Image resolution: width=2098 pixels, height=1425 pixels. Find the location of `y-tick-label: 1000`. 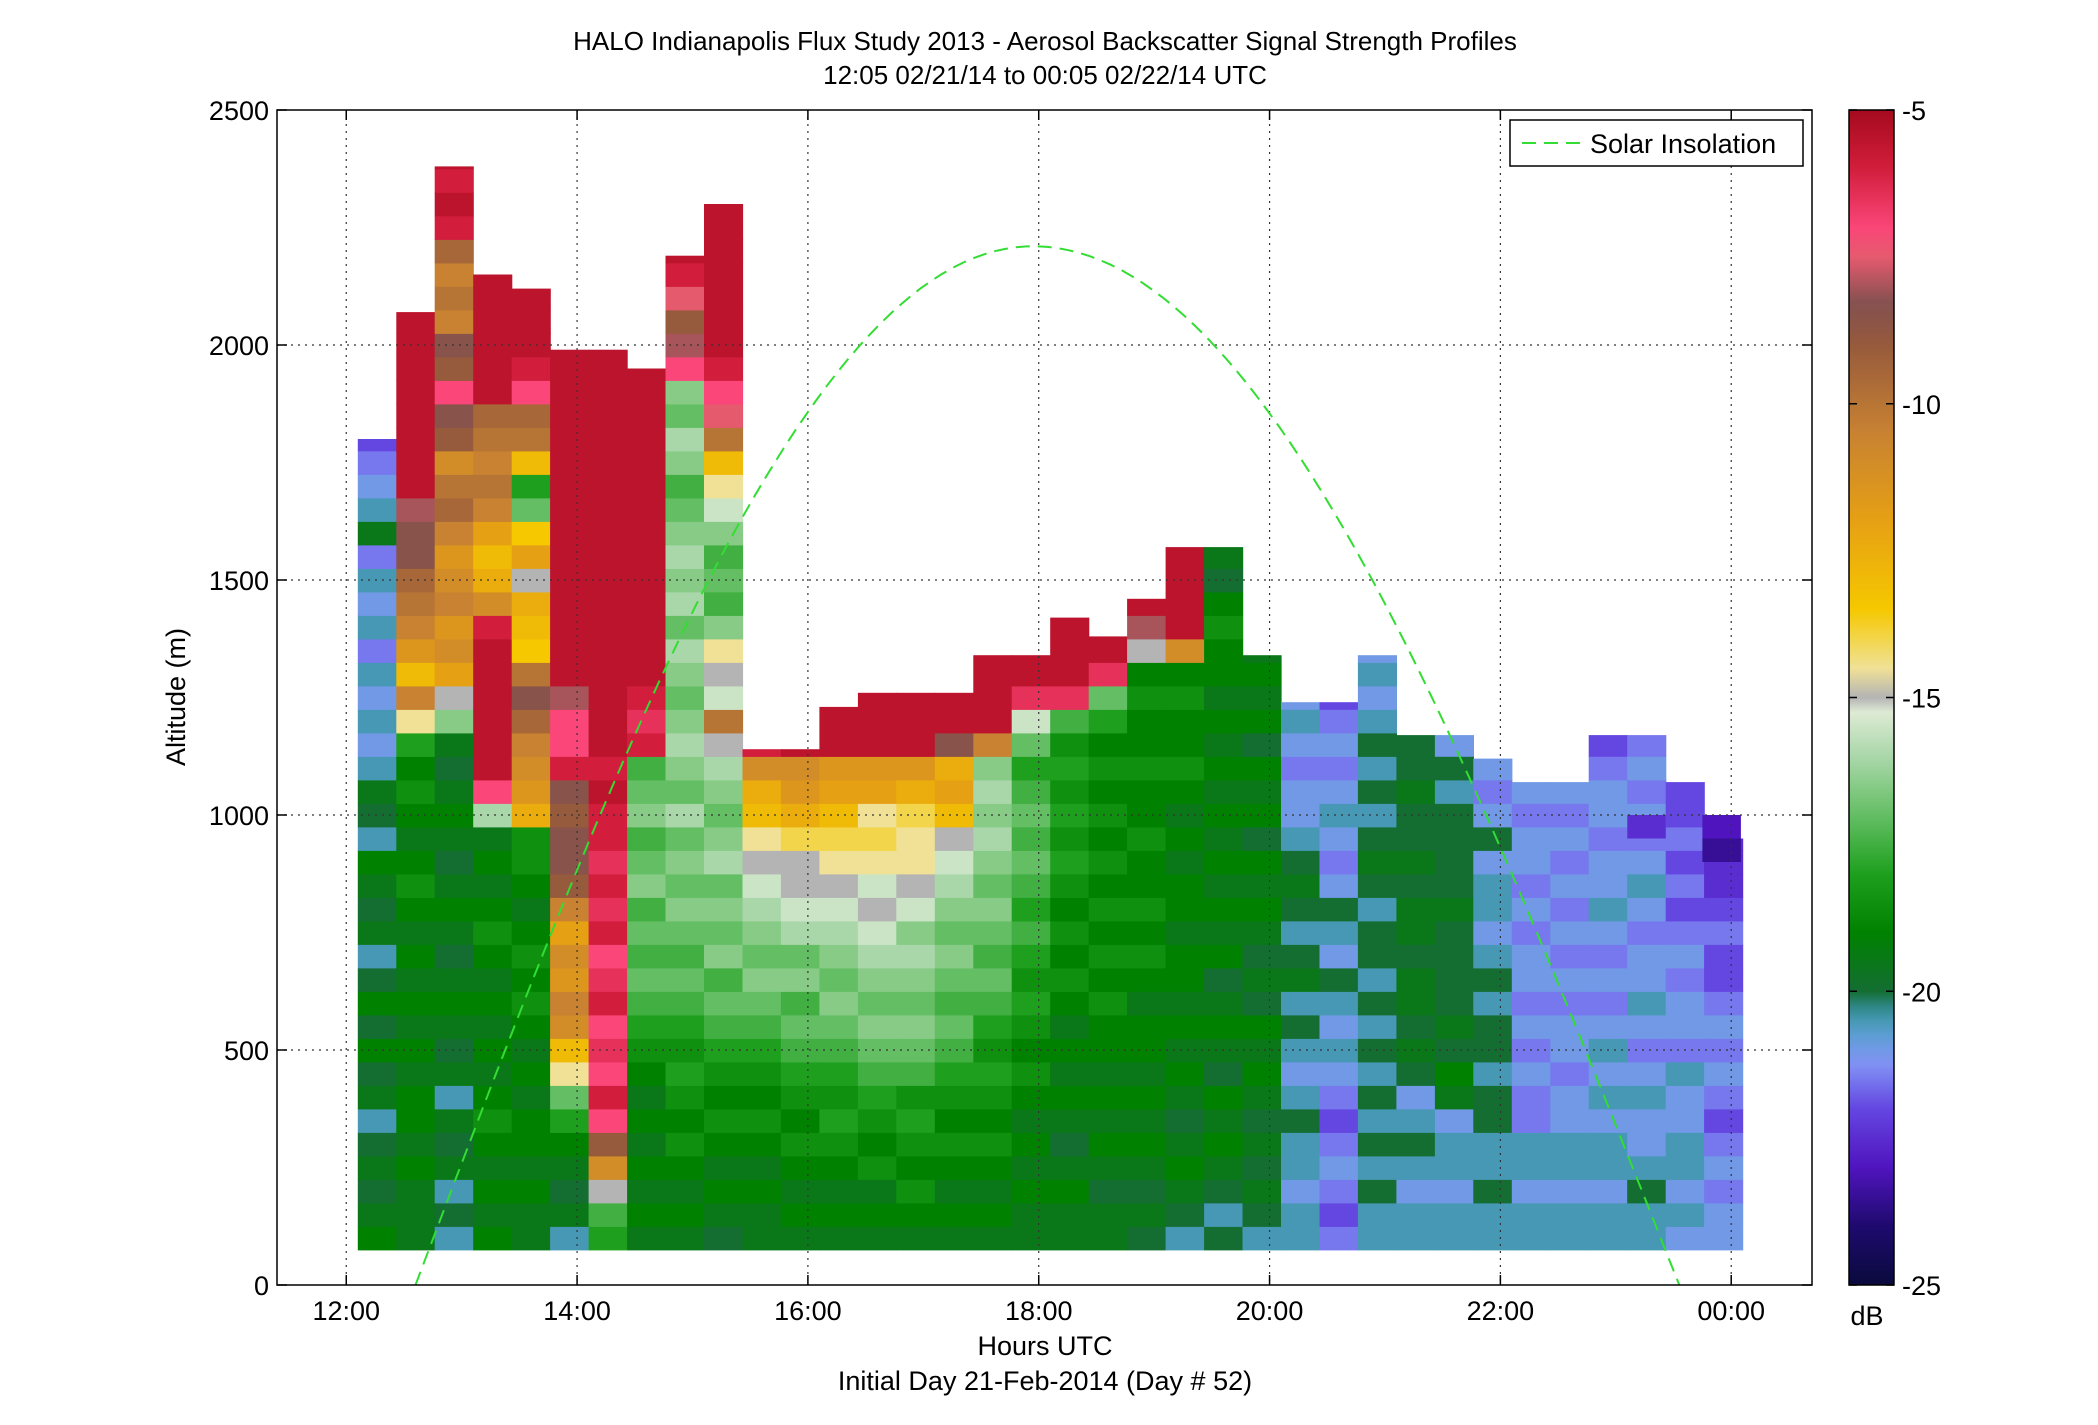

y-tick-label: 1000 is located at coordinates (239, 816).